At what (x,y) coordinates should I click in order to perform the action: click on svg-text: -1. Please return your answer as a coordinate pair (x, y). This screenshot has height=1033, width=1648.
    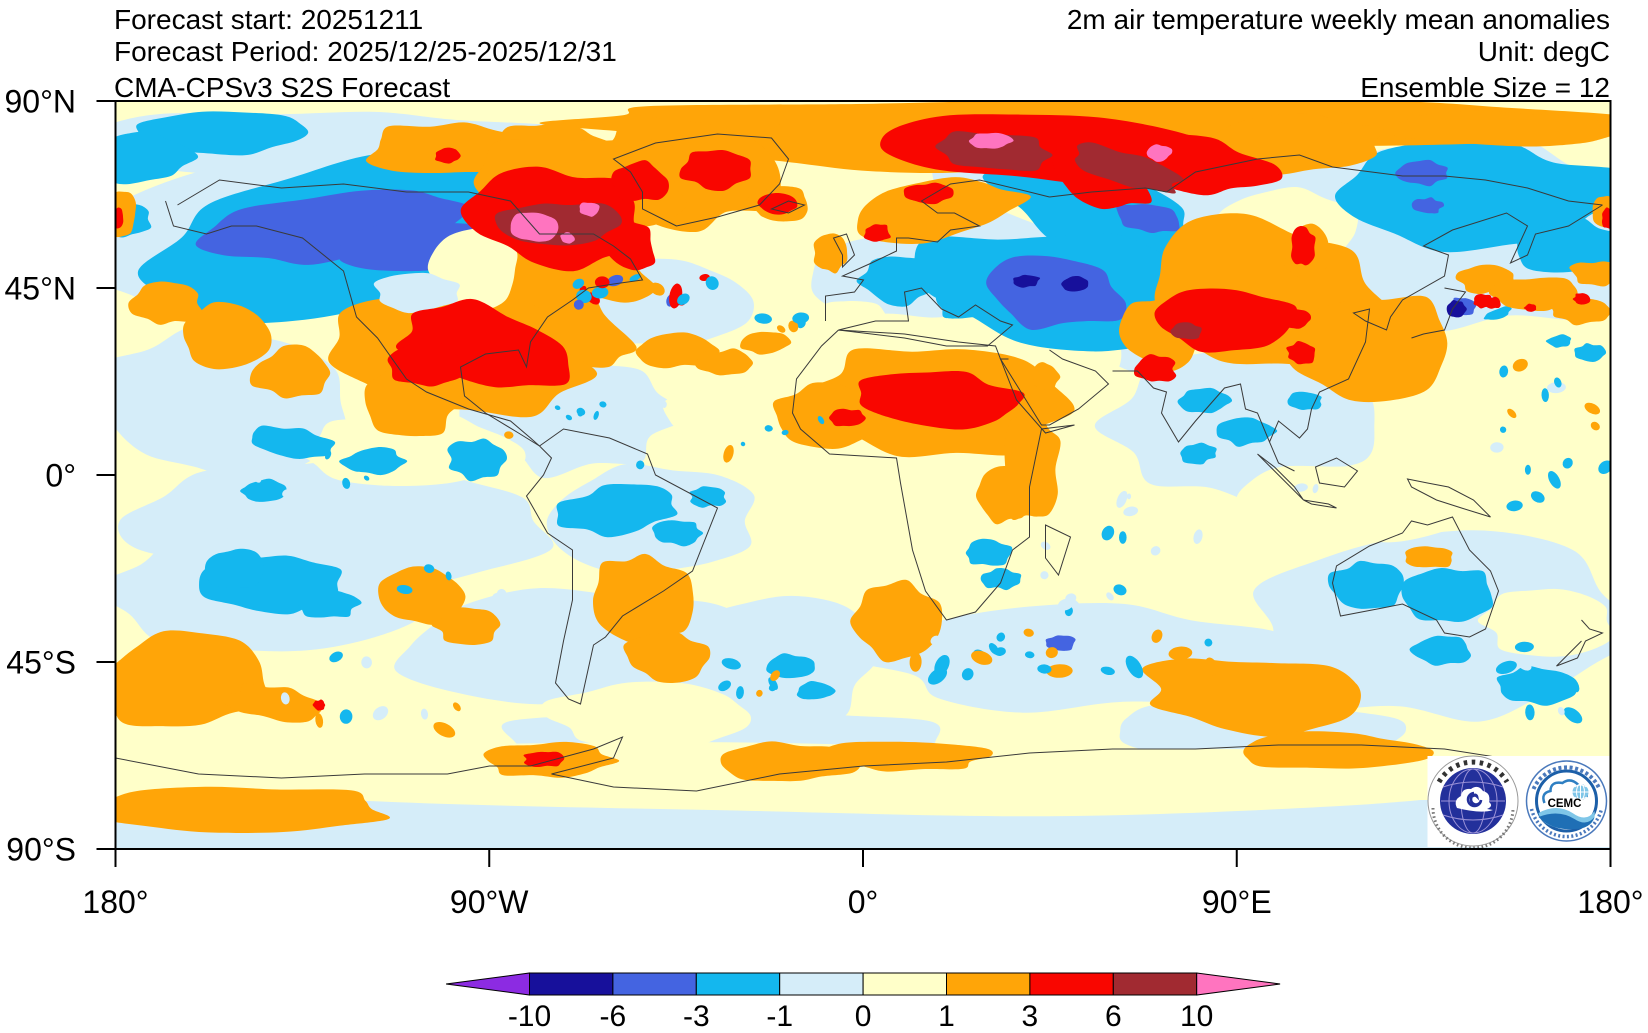
    Looking at the image, I should click on (779, 1016).